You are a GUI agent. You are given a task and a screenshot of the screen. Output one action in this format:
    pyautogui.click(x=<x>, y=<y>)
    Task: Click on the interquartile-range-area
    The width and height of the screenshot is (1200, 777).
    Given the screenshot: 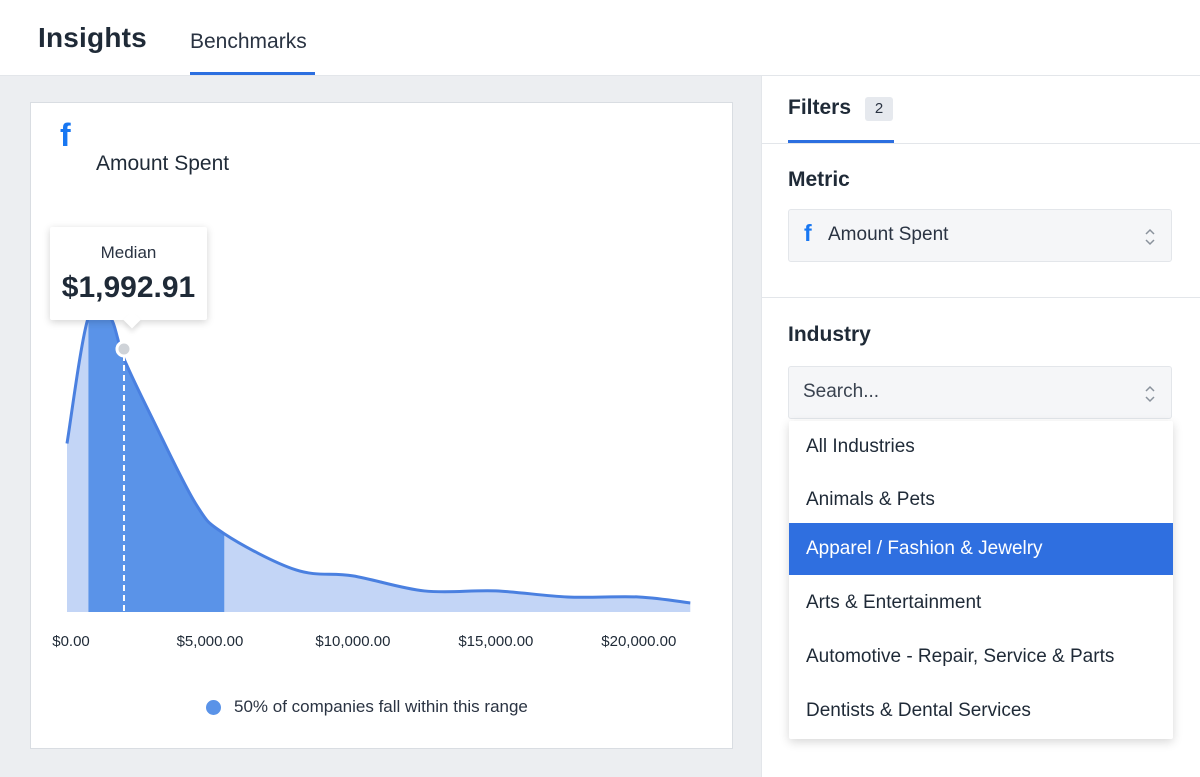 What is the action you would take?
    pyautogui.click(x=156, y=458)
    